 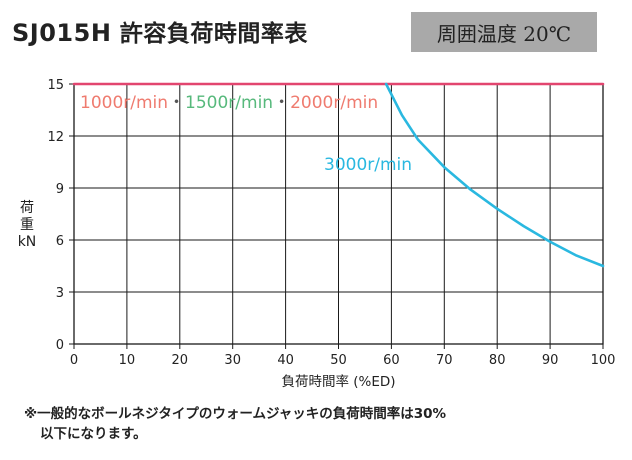 I want to click on footnote-line-1: ※一般的なボールネジタイプのウォームジャッキの負荷時間率は30%, so click(x=235, y=414).